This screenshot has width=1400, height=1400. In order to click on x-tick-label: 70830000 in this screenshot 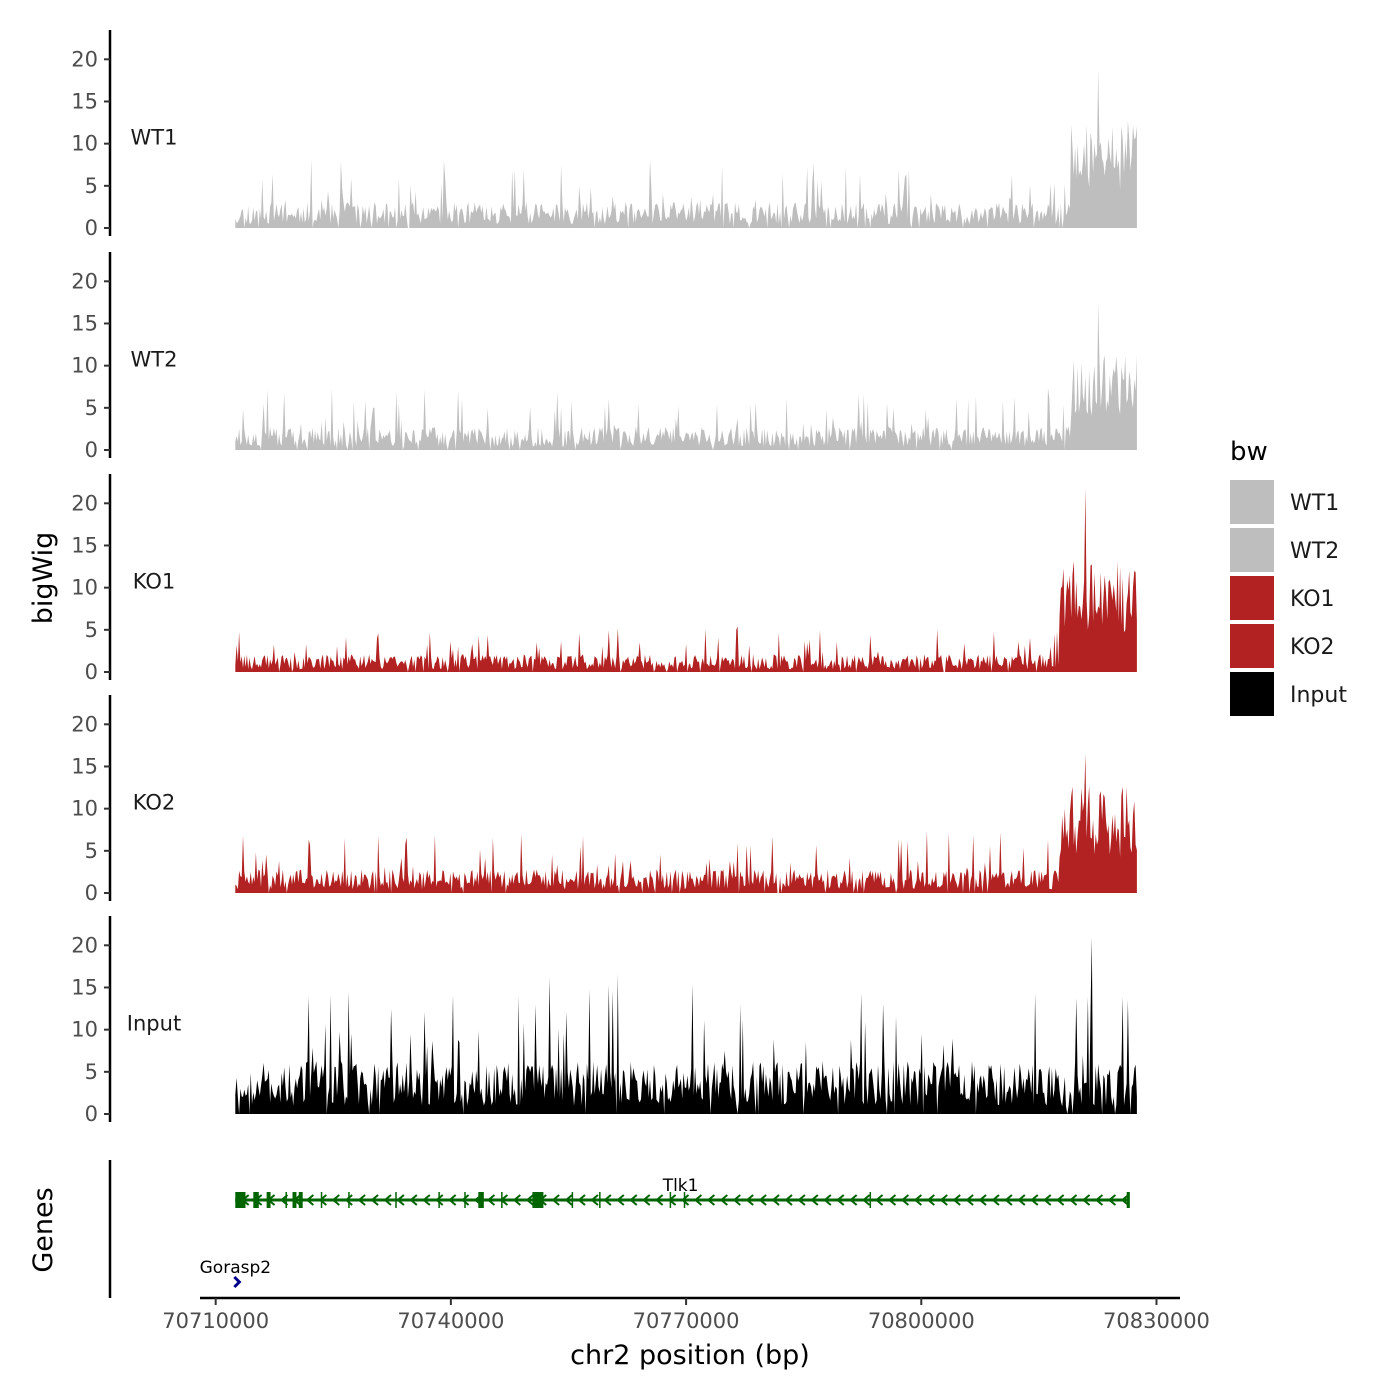, I will do `click(1156, 1321)`.